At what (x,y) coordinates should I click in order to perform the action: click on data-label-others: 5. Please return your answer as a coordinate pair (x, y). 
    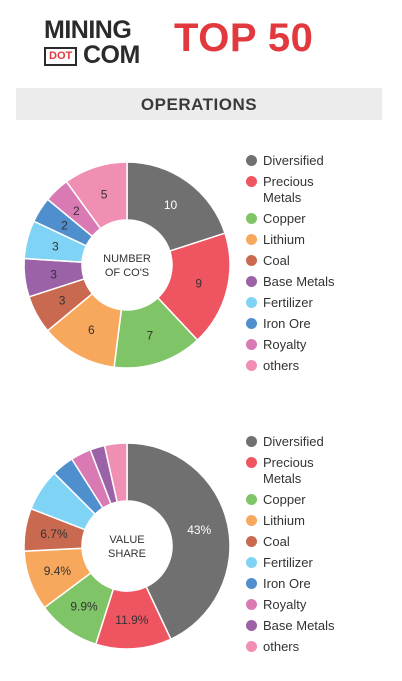
    Looking at the image, I should click on (104, 195).